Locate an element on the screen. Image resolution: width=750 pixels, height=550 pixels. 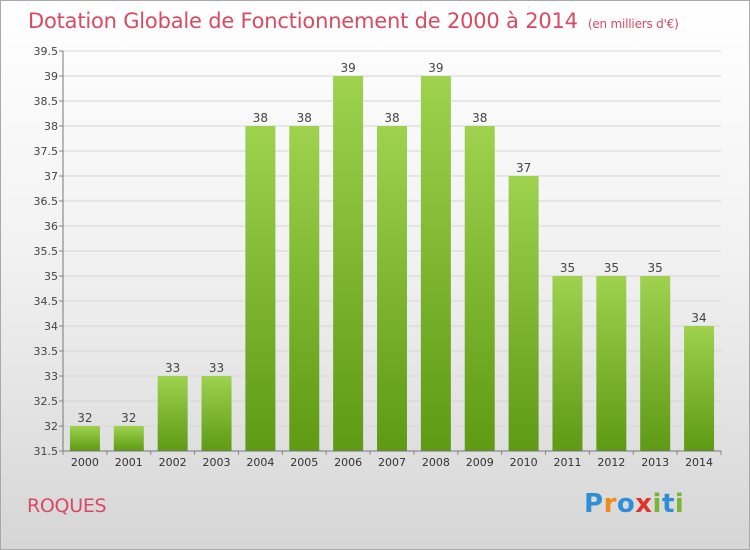
data-label-2009: 38 is located at coordinates (479, 118).